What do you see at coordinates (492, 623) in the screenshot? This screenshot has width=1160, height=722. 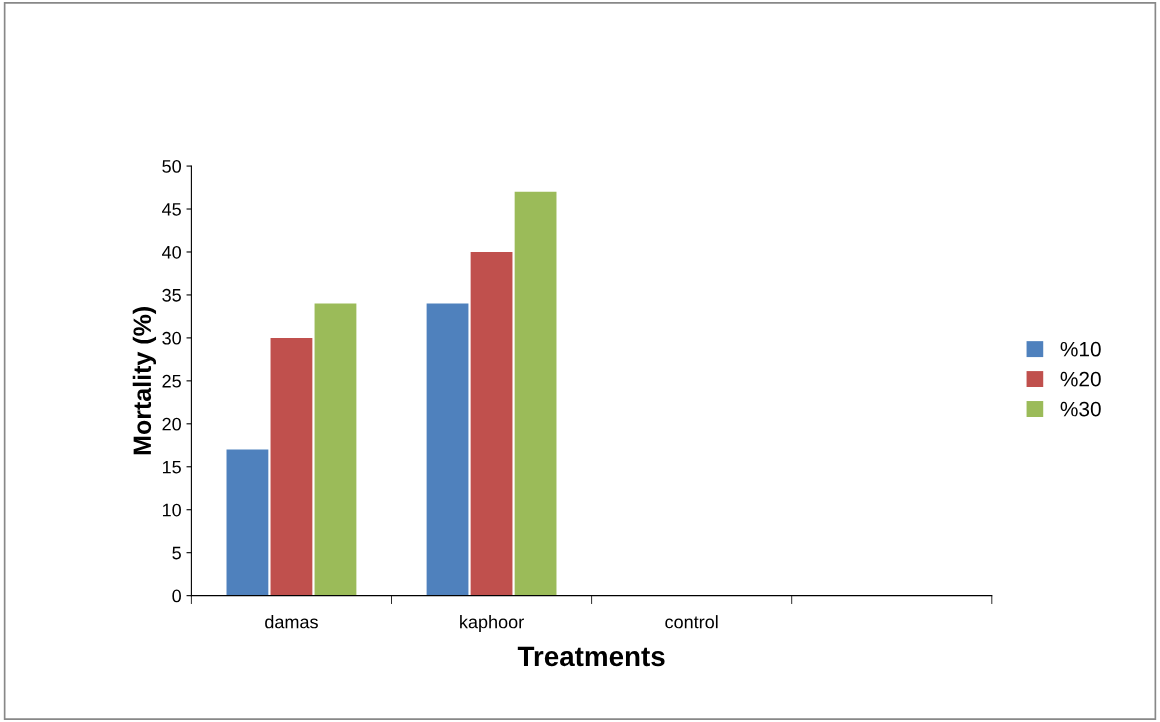 I see `x-tick-label: kaphoor` at bounding box center [492, 623].